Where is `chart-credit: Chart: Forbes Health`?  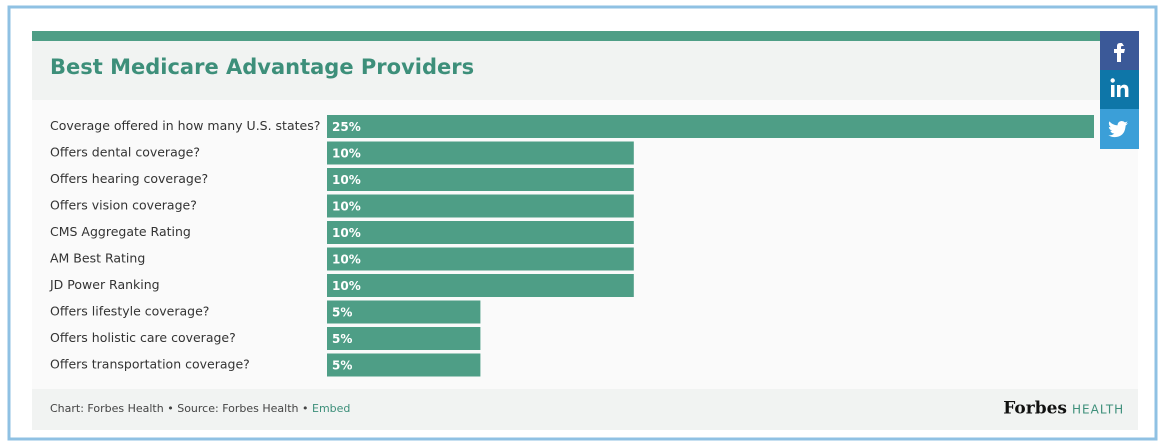 chart-credit: Chart: Forbes Health is located at coordinates (107, 408).